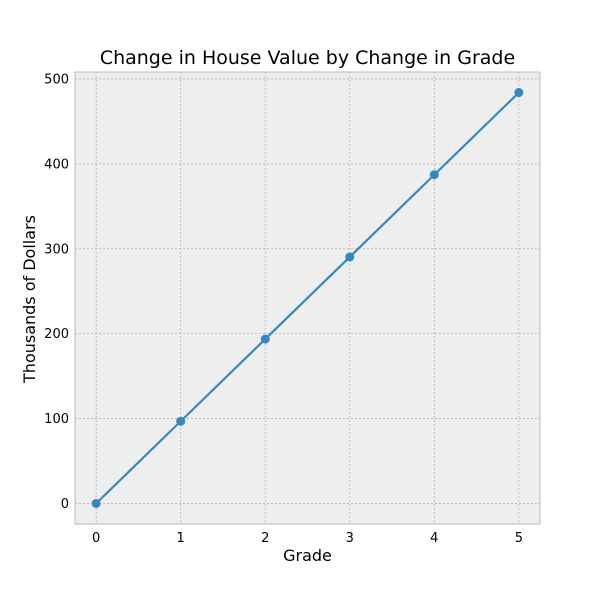 This screenshot has width=600, height=604. What do you see at coordinates (29, 299) in the screenshot?
I see `y-axis-title: Thousands of Dollars` at bounding box center [29, 299].